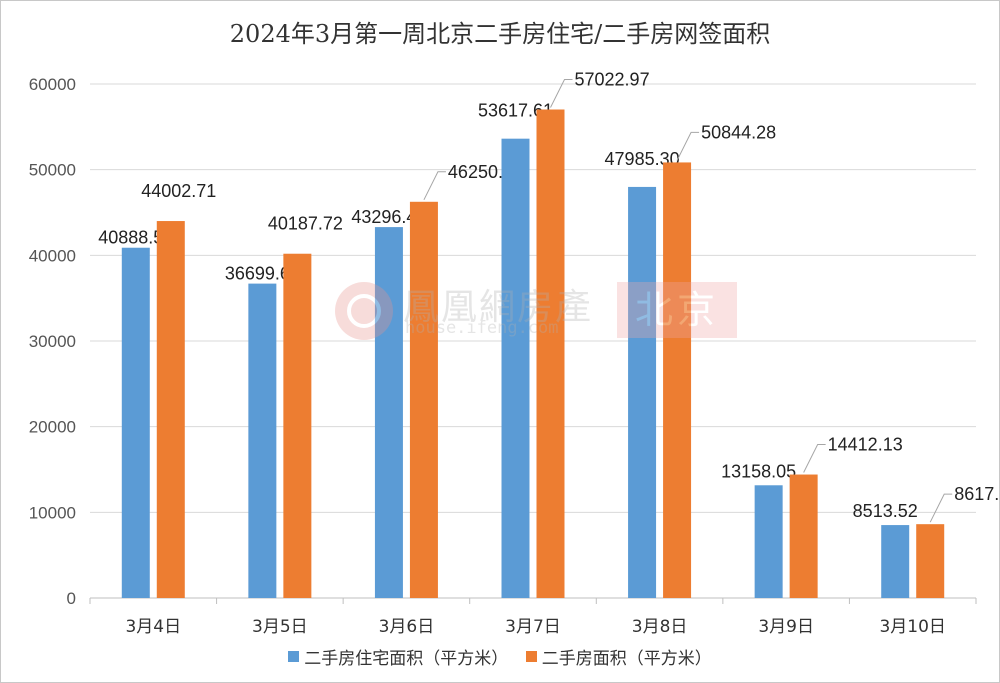  Describe the element at coordinates (305, 224) in the screenshot. I see `data-label: 40187.72` at that location.